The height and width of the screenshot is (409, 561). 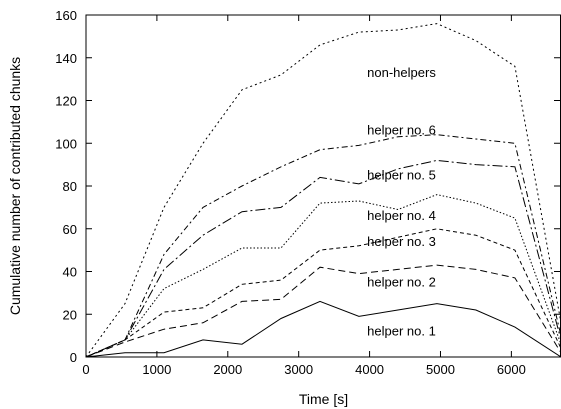 What do you see at coordinates (156, 369) in the screenshot?
I see `x-tick-label: 1000` at bounding box center [156, 369].